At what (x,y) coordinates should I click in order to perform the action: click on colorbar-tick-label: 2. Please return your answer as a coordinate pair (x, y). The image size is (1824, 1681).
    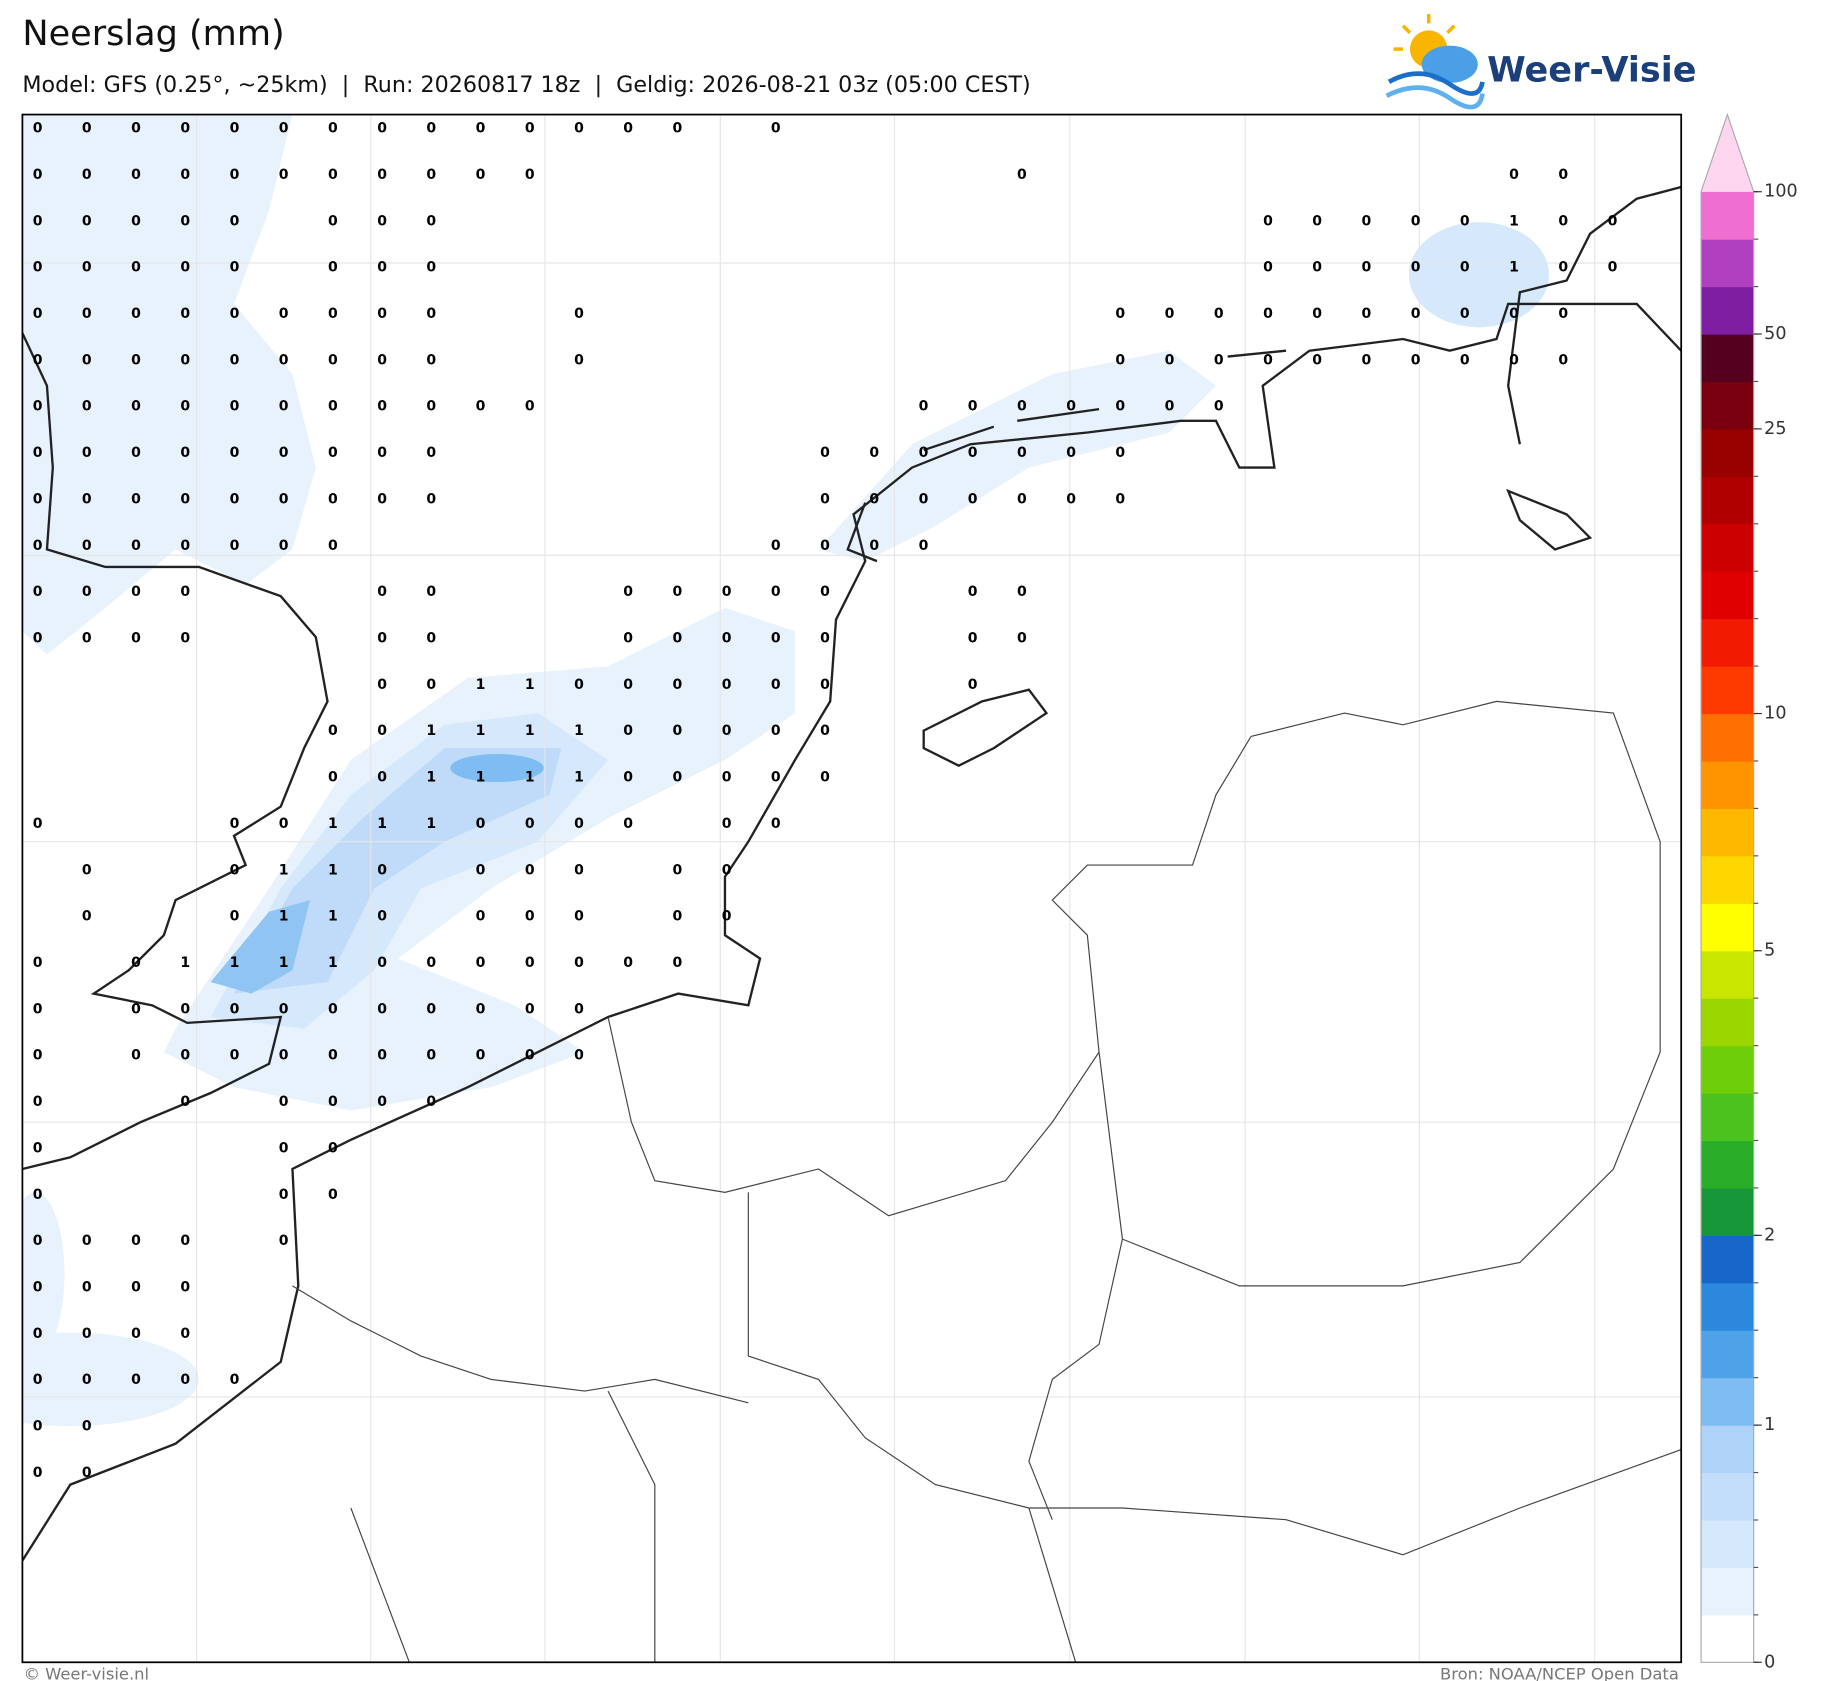
    Looking at the image, I should click on (1769, 1235).